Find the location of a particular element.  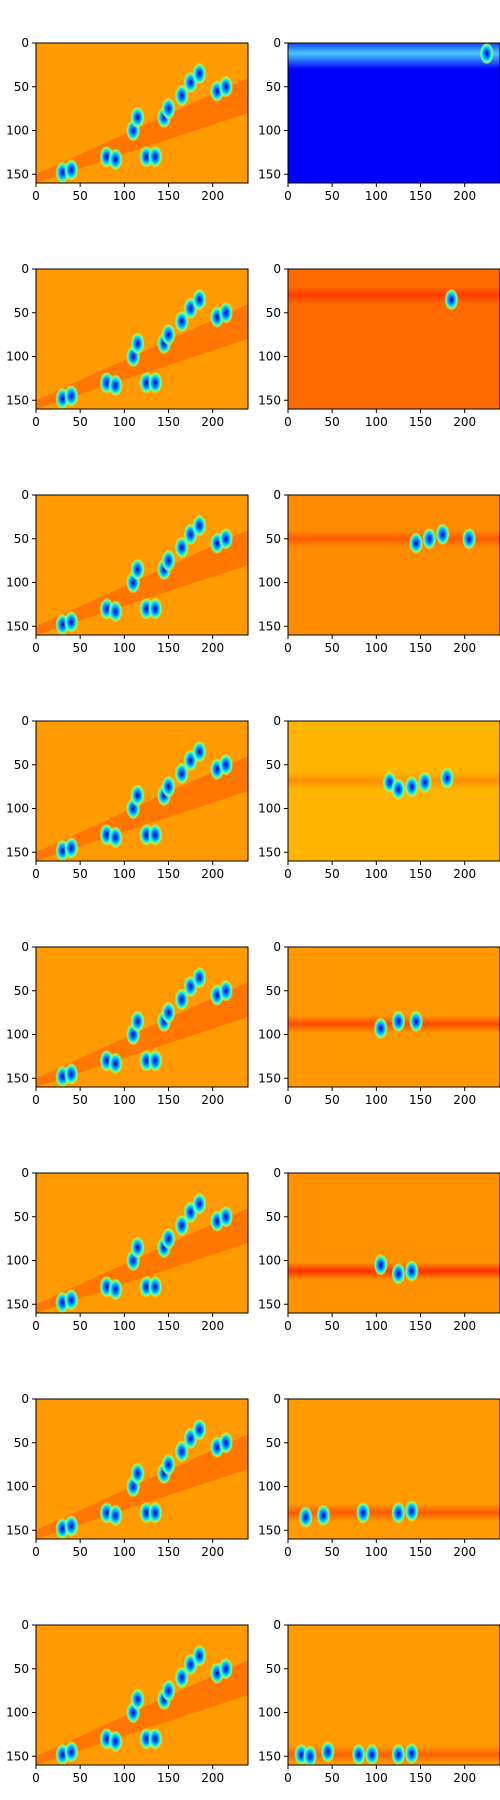

diagonal-streak is located at coordinates (142, 1712).